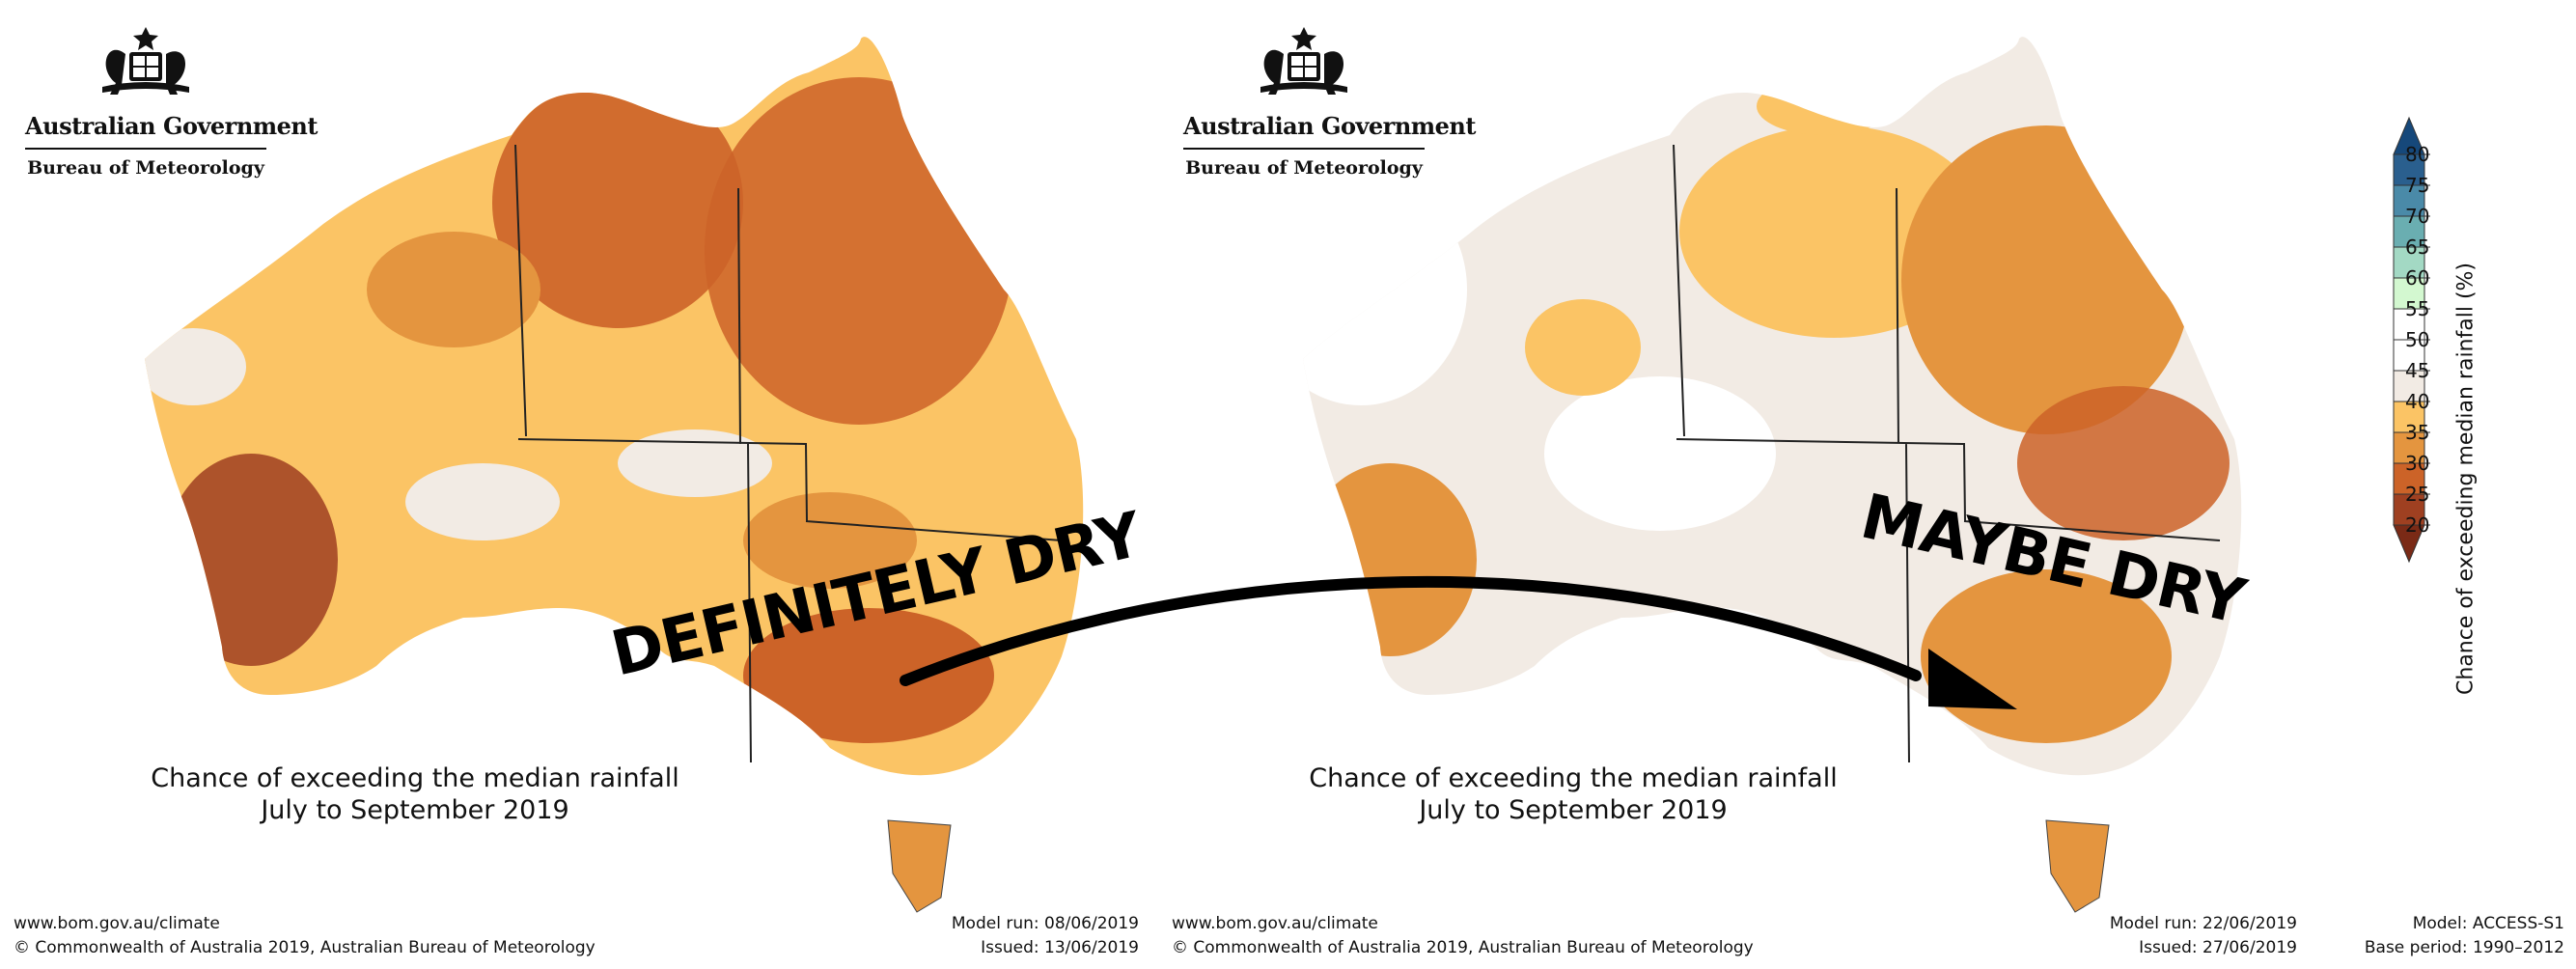 This screenshot has width=2576, height=969. Describe the element at coordinates (2417, 464) in the screenshot. I see `colorbar-tick-label: 30` at that location.